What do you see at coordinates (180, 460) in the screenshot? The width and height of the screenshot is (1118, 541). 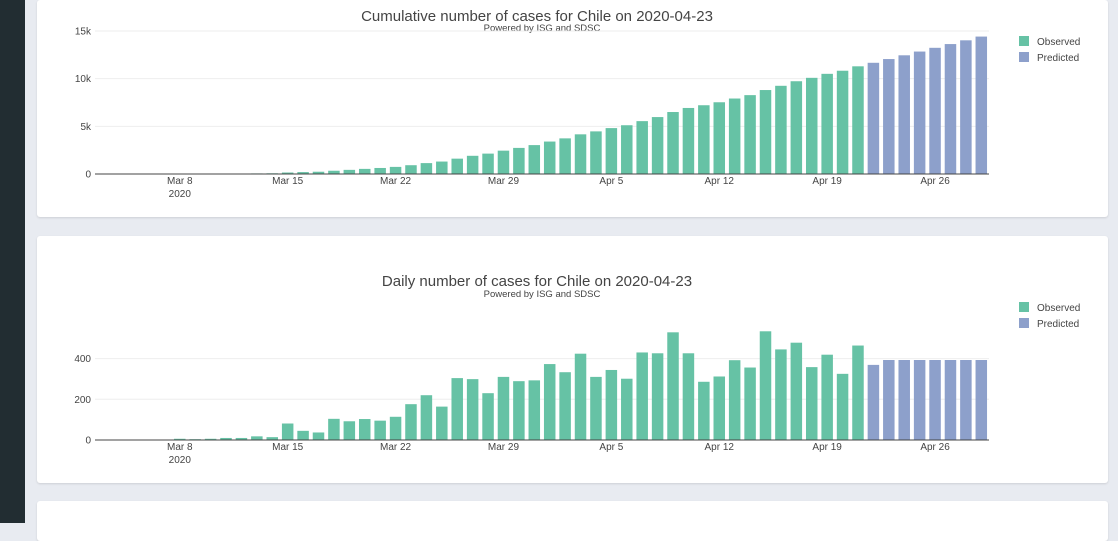 I see `x-tick-year-label: 2020` at bounding box center [180, 460].